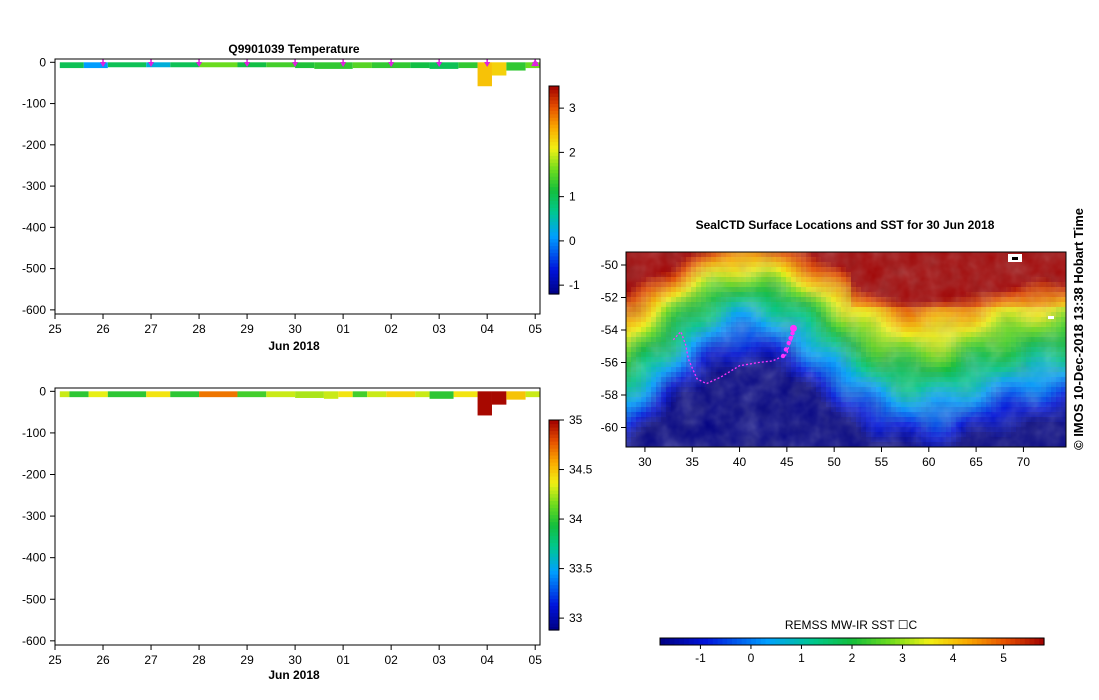 The image size is (1099, 700). I want to click on x-tick-label: 30, so click(295, 660).